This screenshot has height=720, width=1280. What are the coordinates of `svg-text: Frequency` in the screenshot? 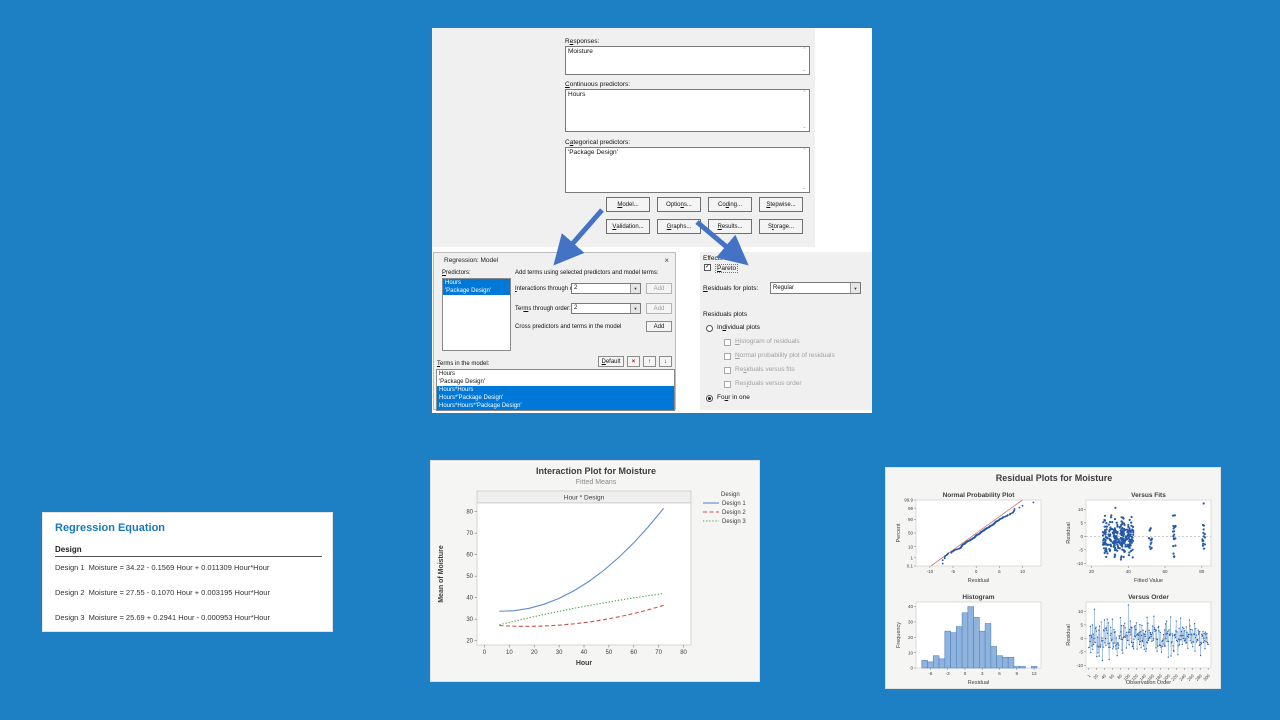 It's located at (899, 635).